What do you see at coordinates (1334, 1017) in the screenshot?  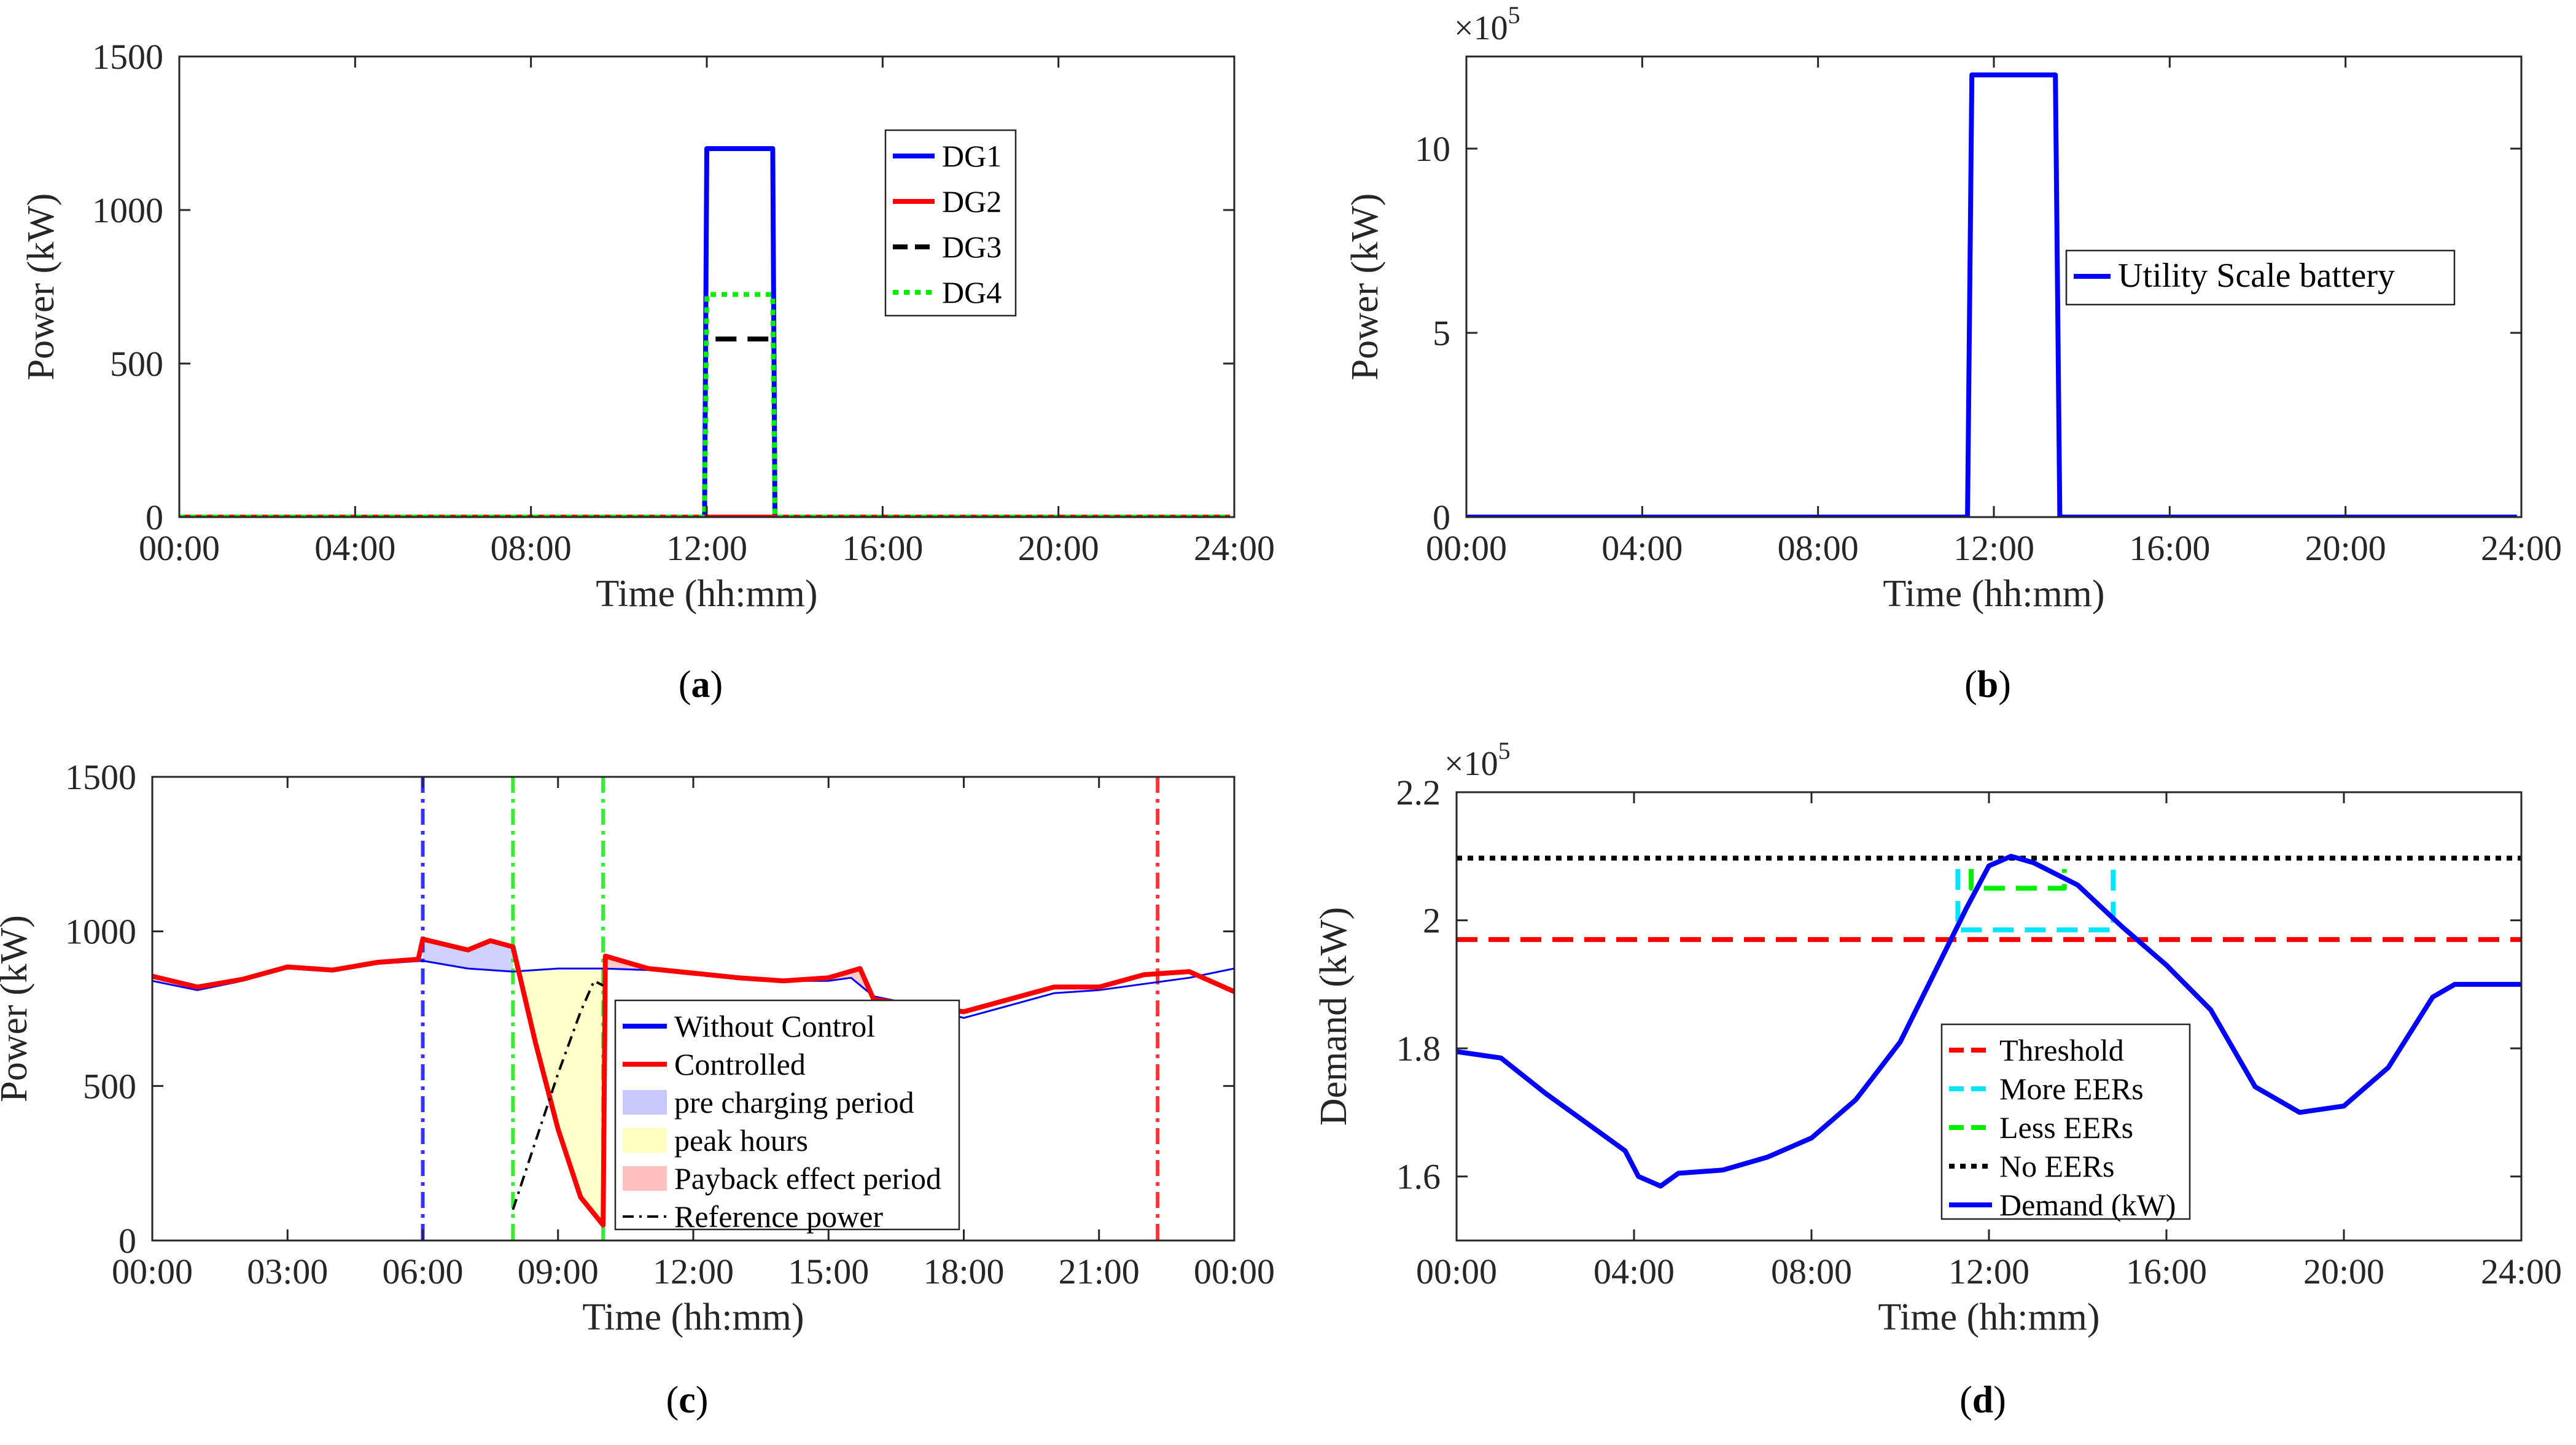 I see `y-axis-label: Demand (kW)` at bounding box center [1334, 1017].